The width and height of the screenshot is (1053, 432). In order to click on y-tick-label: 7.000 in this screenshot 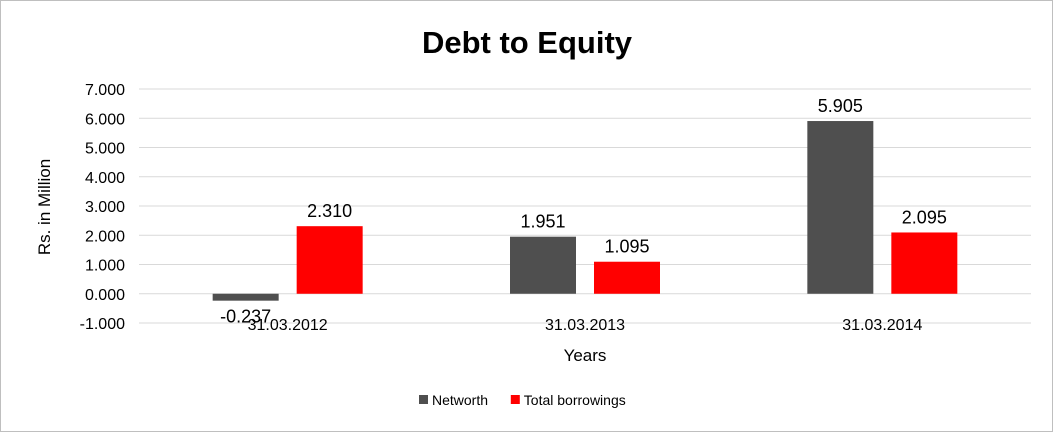, I will do `click(105, 90)`.